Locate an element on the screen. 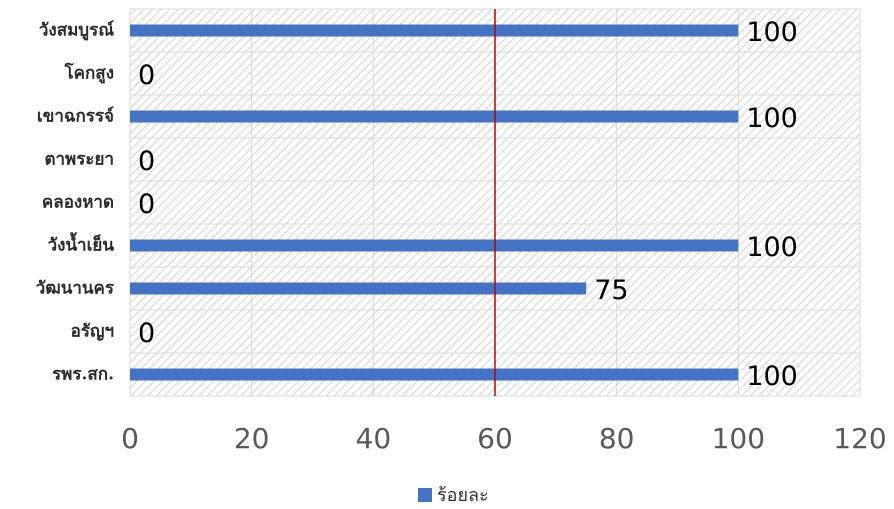  category-label: คลองหาด is located at coordinates (78, 203).